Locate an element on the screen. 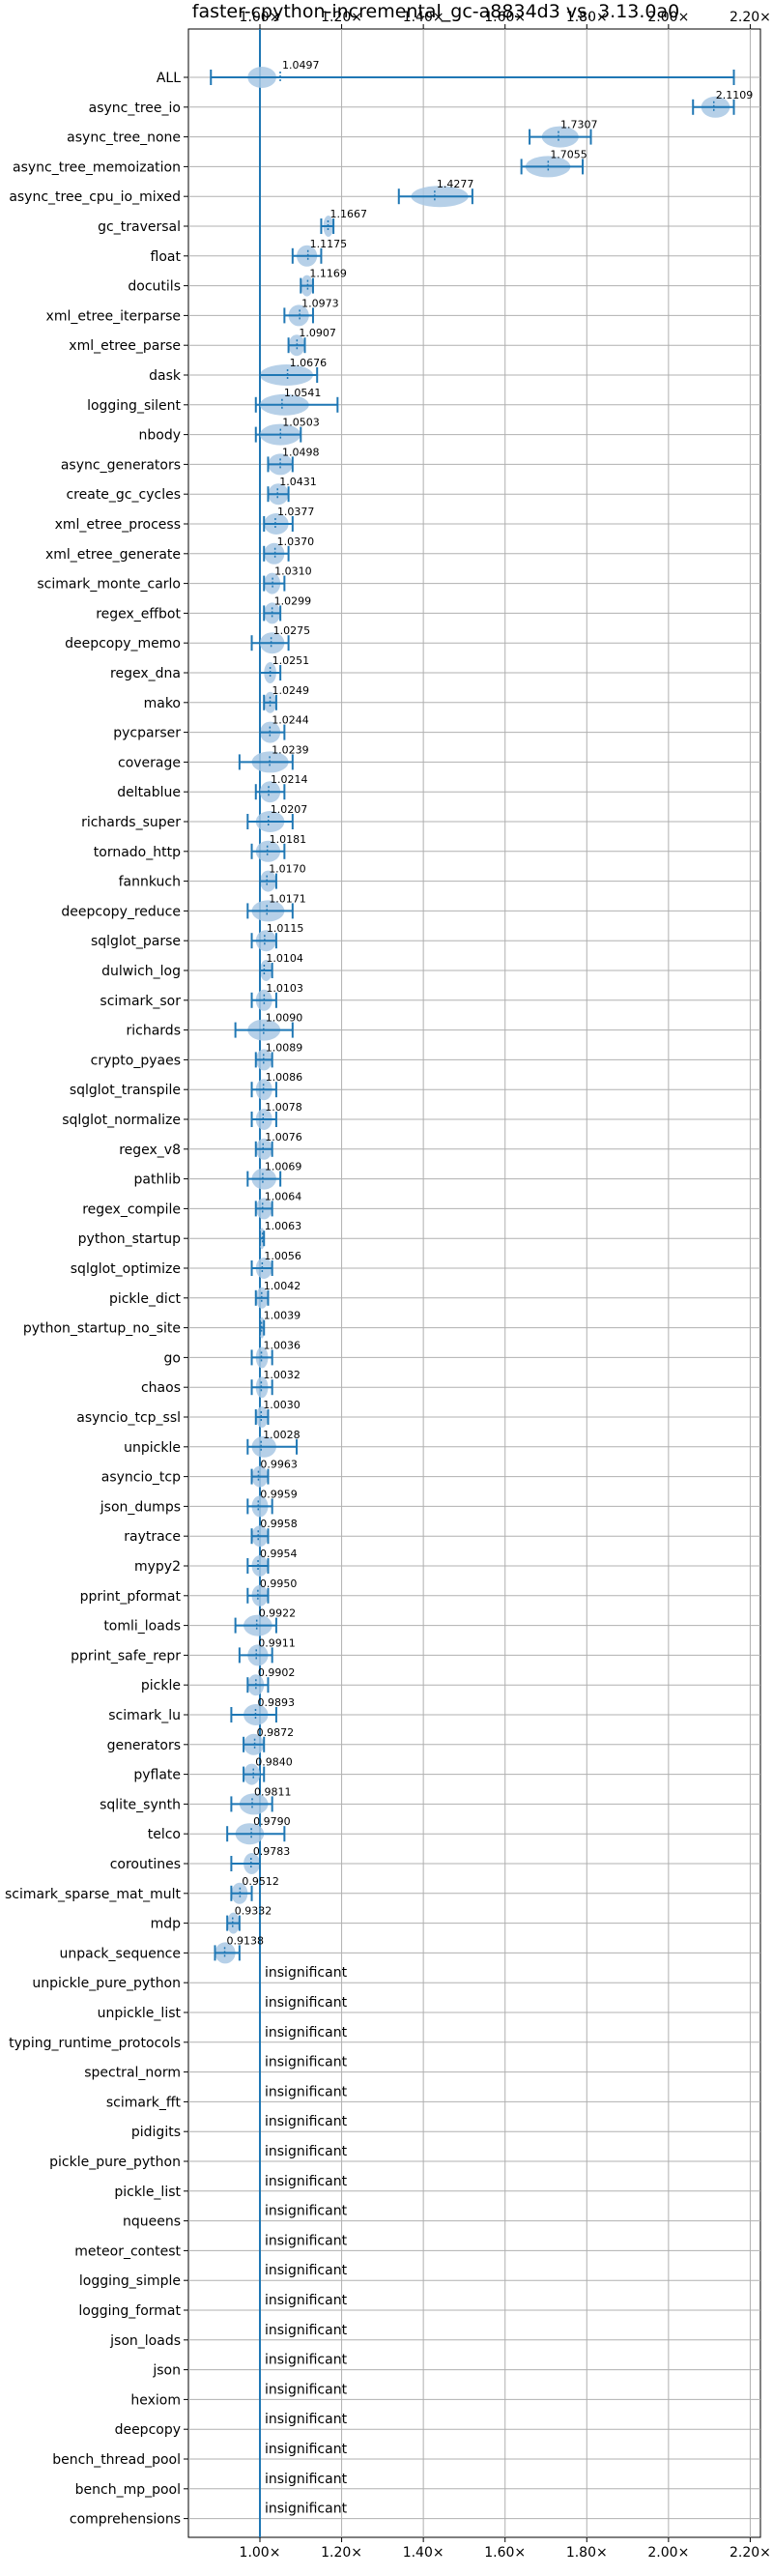  value-label: 0.9893 is located at coordinates (276, 1702).